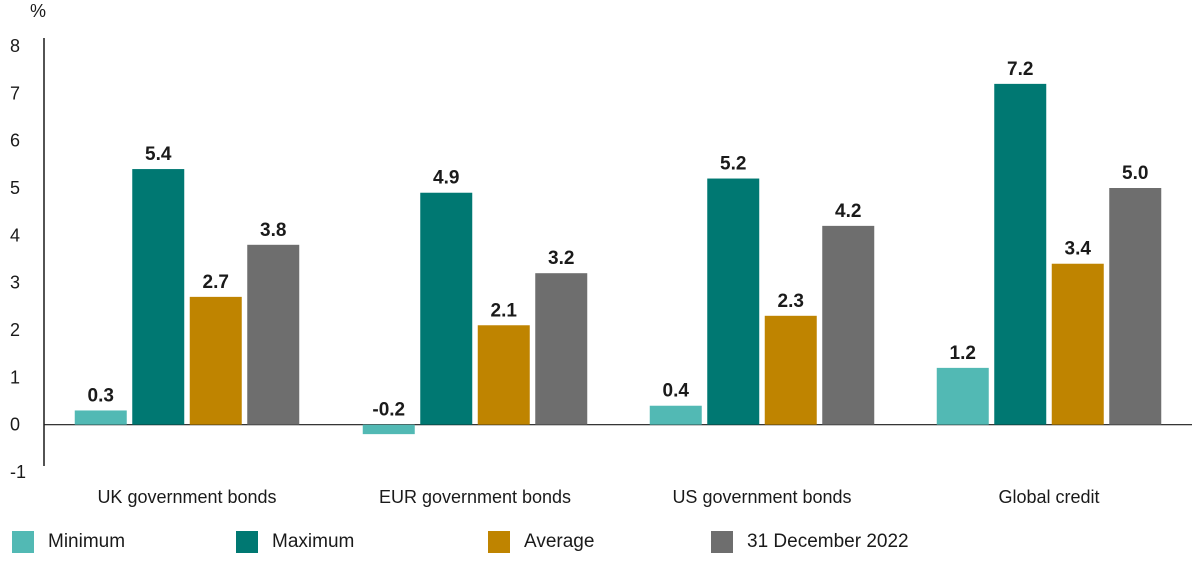  I want to click on legend: Minimum Maximum Average 31 December 2022, so click(600, 543).